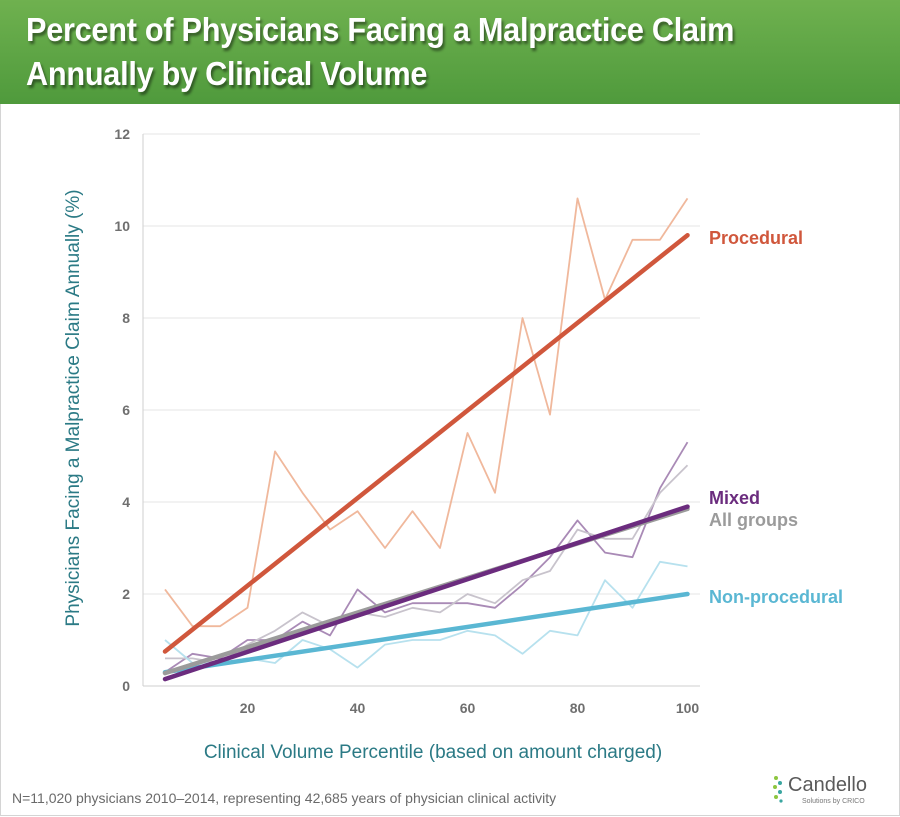 This screenshot has height=817, width=900. I want to click on y-tick-label: 6, so click(126, 410).